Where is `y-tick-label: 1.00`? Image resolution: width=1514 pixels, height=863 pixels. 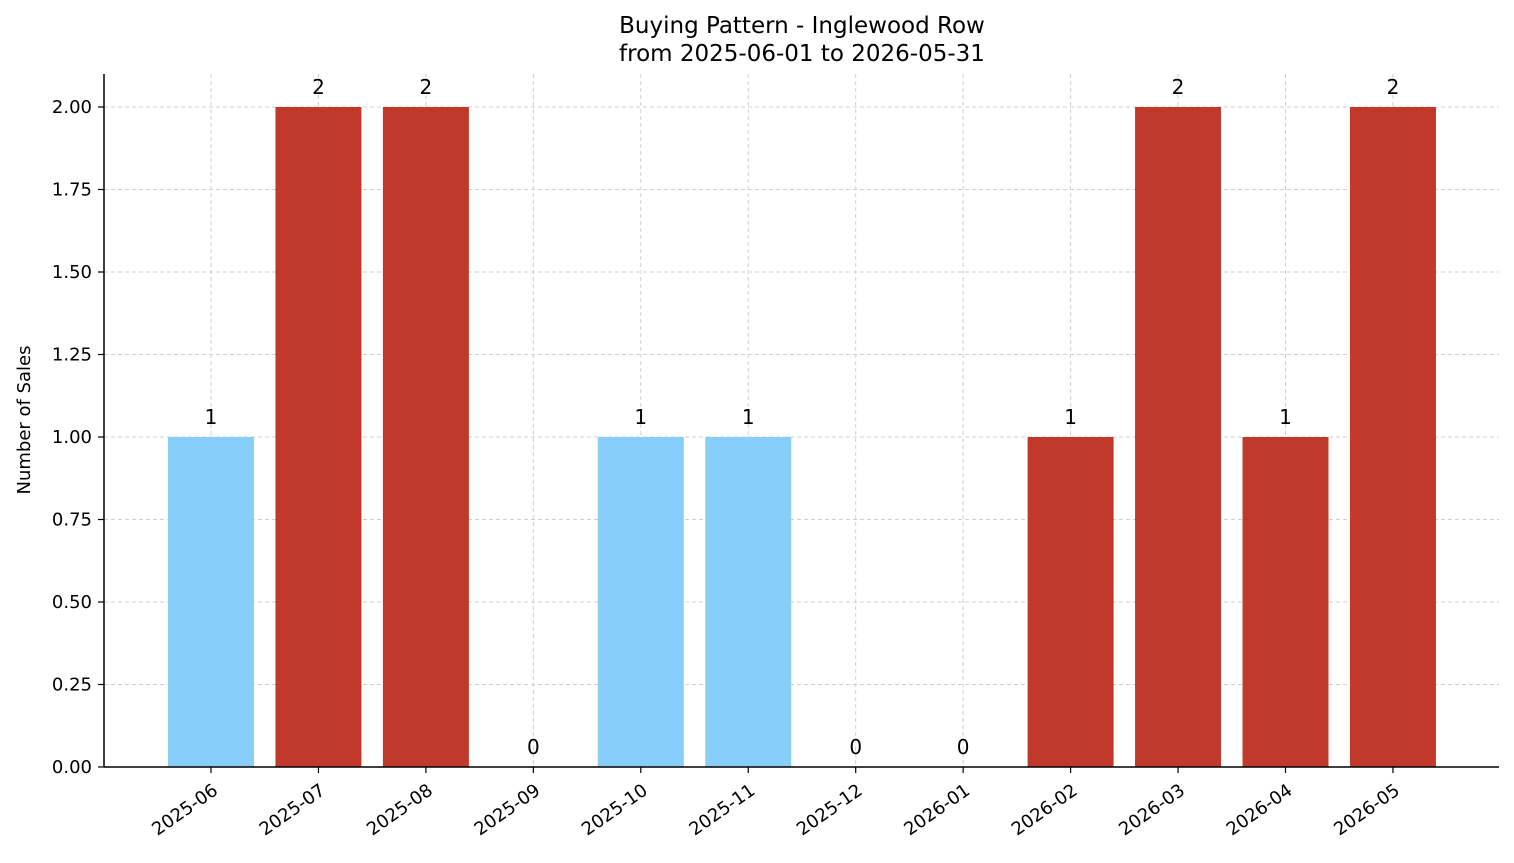 y-tick-label: 1.00 is located at coordinates (72, 437).